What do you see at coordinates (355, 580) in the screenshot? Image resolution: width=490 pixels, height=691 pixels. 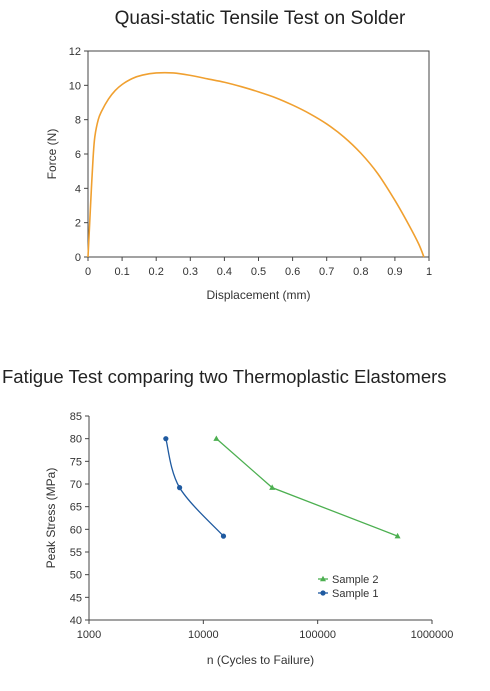 I see `chart-2-legend-sample-2-label: Sample 2` at bounding box center [355, 580].